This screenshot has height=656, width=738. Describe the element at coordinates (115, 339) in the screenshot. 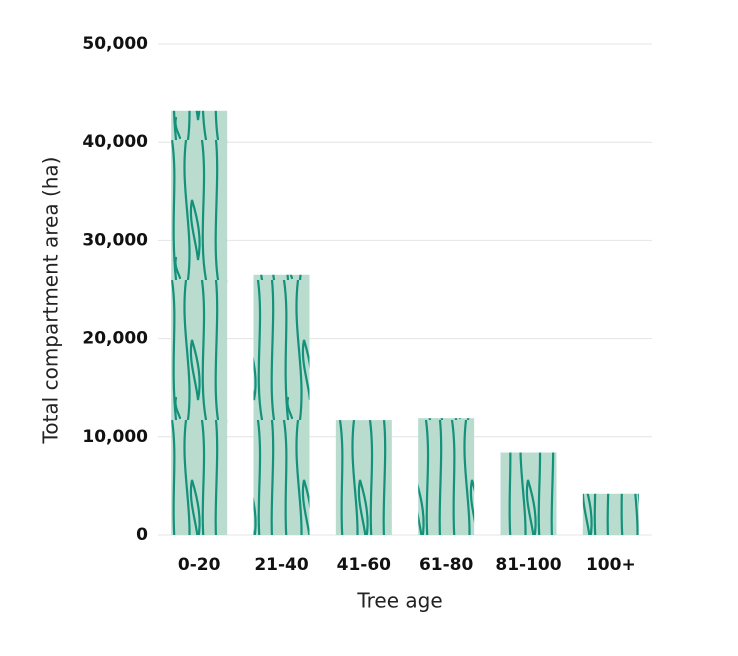

I see `y-tick-label: 20,000` at that location.